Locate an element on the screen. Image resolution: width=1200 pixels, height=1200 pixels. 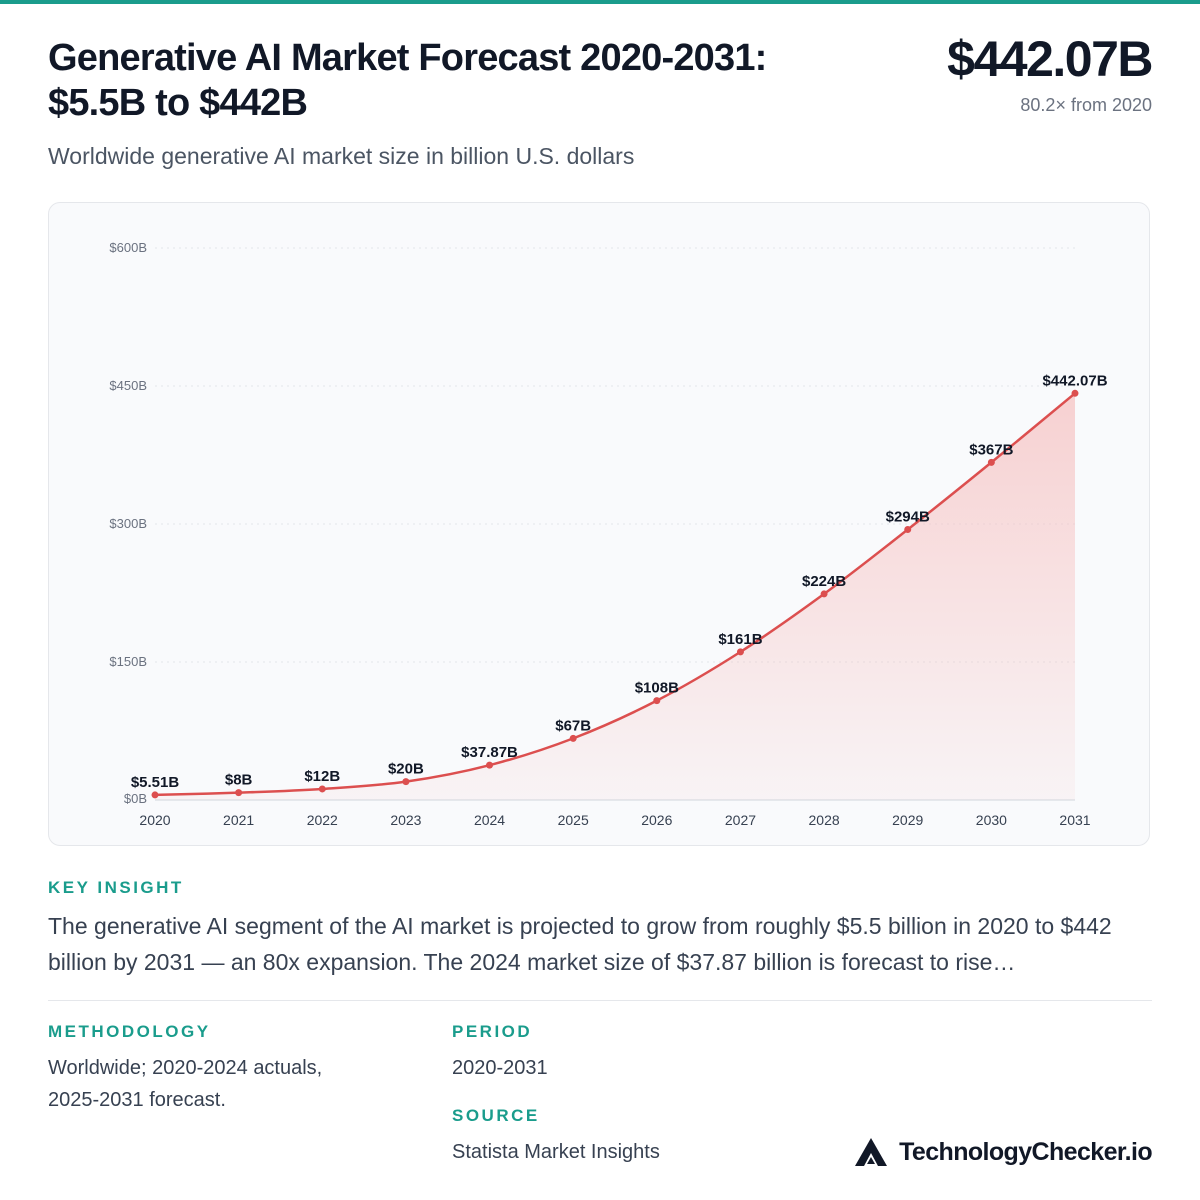
data-label: $161B is located at coordinates (740, 639).